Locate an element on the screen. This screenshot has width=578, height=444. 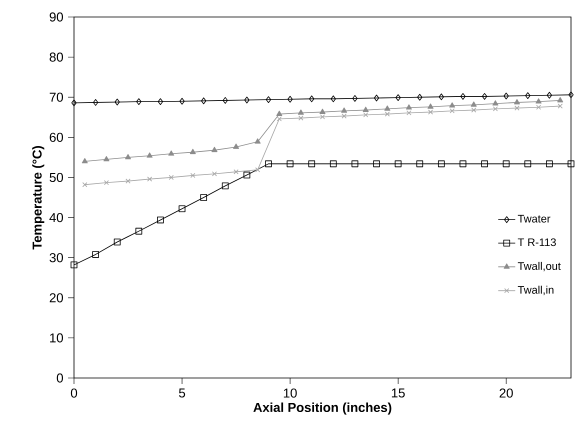
x-tick-label: 5 is located at coordinates (182, 393).